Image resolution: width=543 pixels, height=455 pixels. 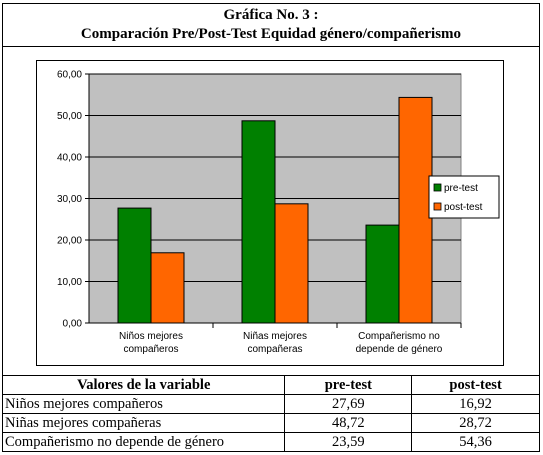 What do you see at coordinates (463, 207) in the screenshot?
I see `legend-label: post-test` at bounding box center [463, 207].